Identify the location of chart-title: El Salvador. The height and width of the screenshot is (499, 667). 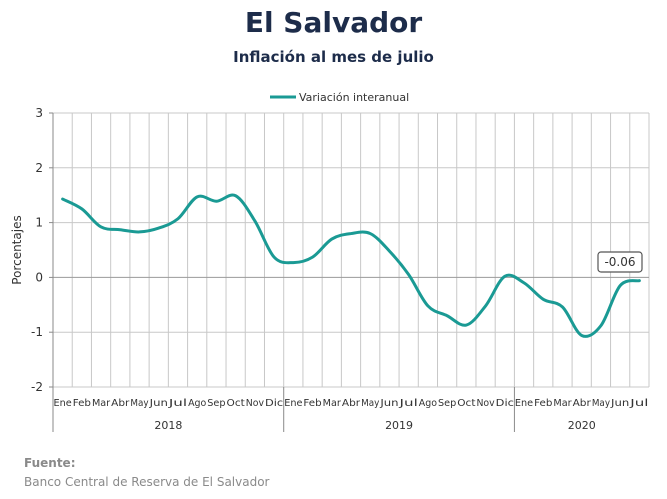
(333, 22).